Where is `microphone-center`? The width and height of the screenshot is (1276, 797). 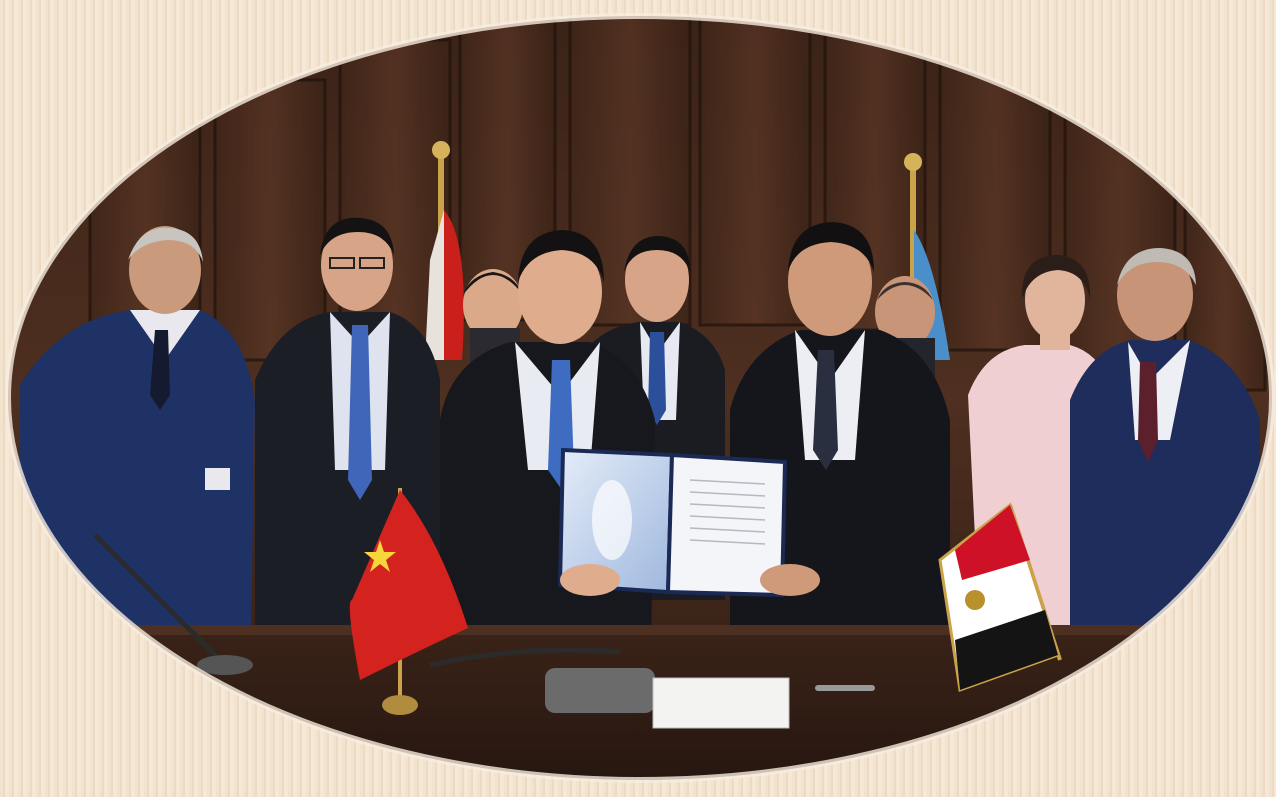 microphone-center is located at coordinates (542, 680).